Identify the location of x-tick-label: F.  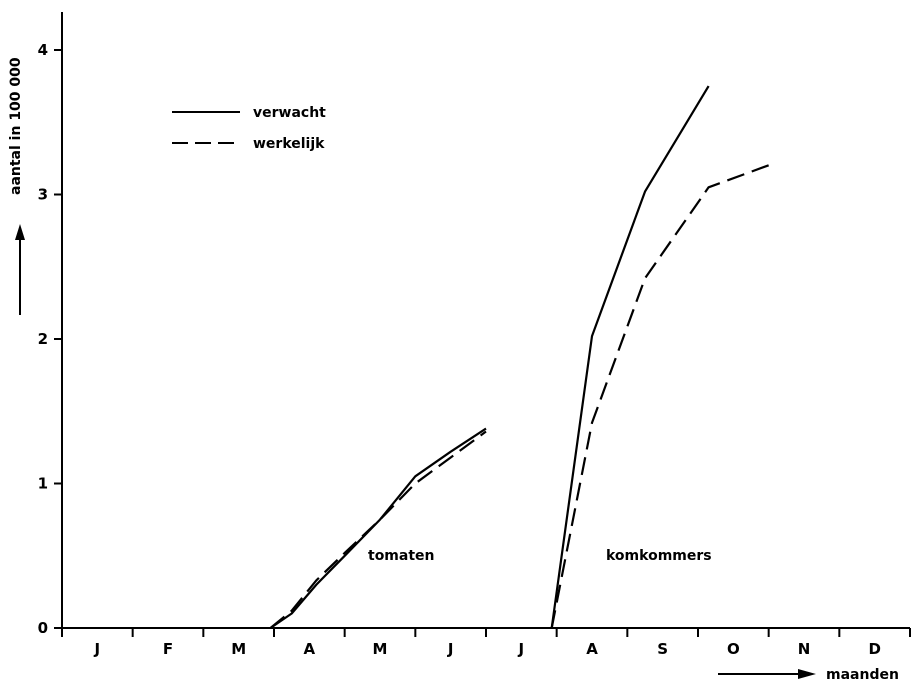
(168, 649).